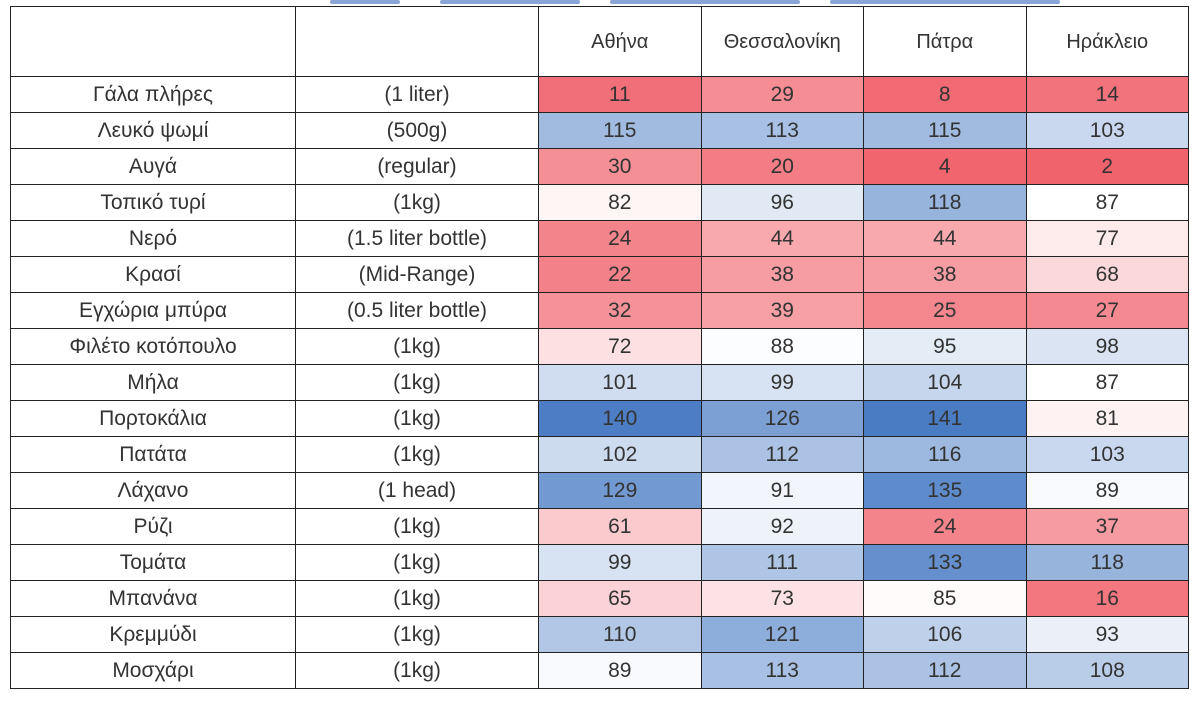  Describe the element at coordinates (153, 130) in the screenshot. I see `row-label: Λευκό ψωμί` at that location.